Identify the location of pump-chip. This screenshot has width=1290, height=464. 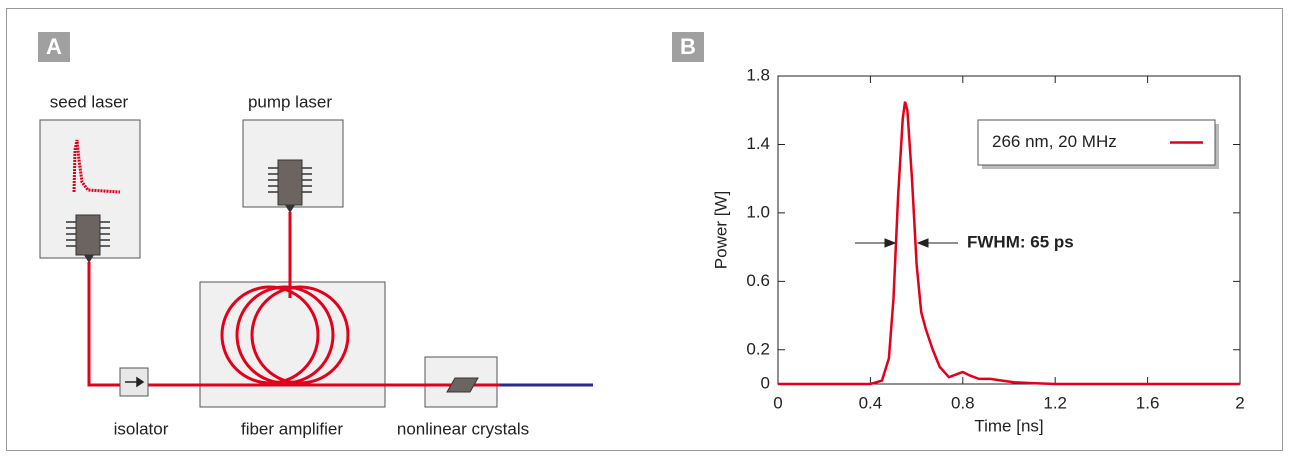
(290, 186).